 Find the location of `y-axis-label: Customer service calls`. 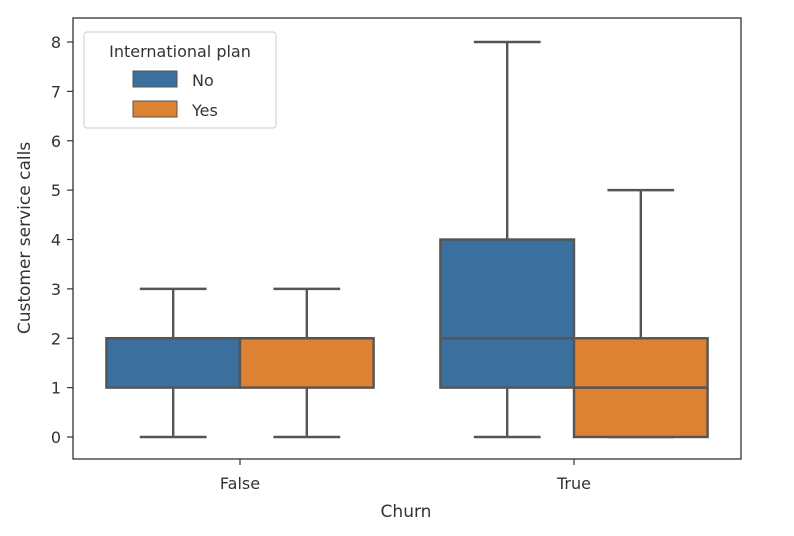

y-axis-label: Customer service calls is located at coordinates (25, 238).